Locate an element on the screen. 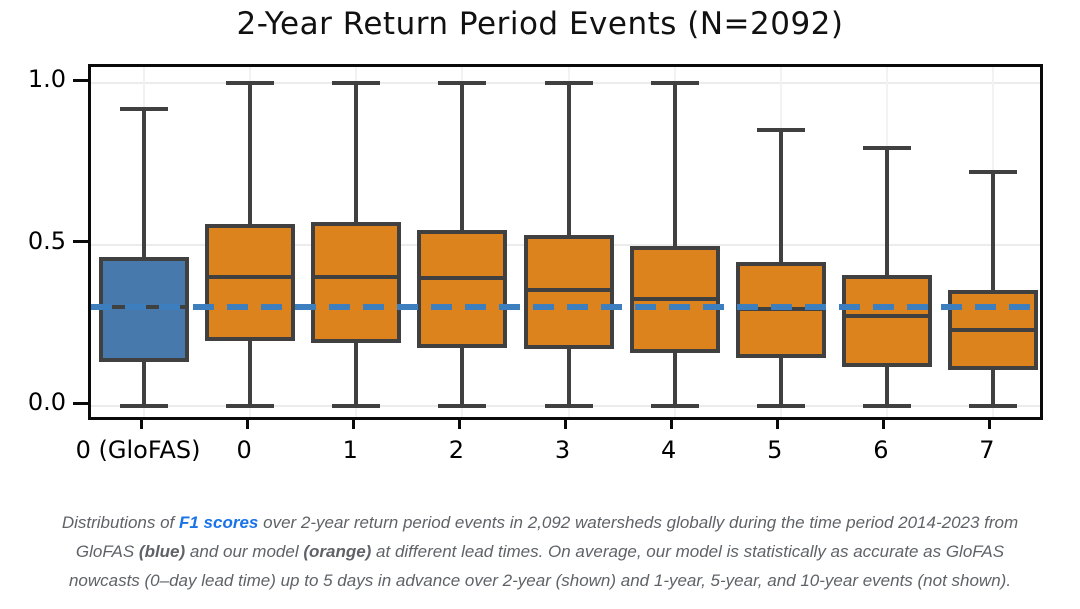 The height and width of the screenshot is (609, 1080). y-tick-0.5 is located at coordinates (80, 241).